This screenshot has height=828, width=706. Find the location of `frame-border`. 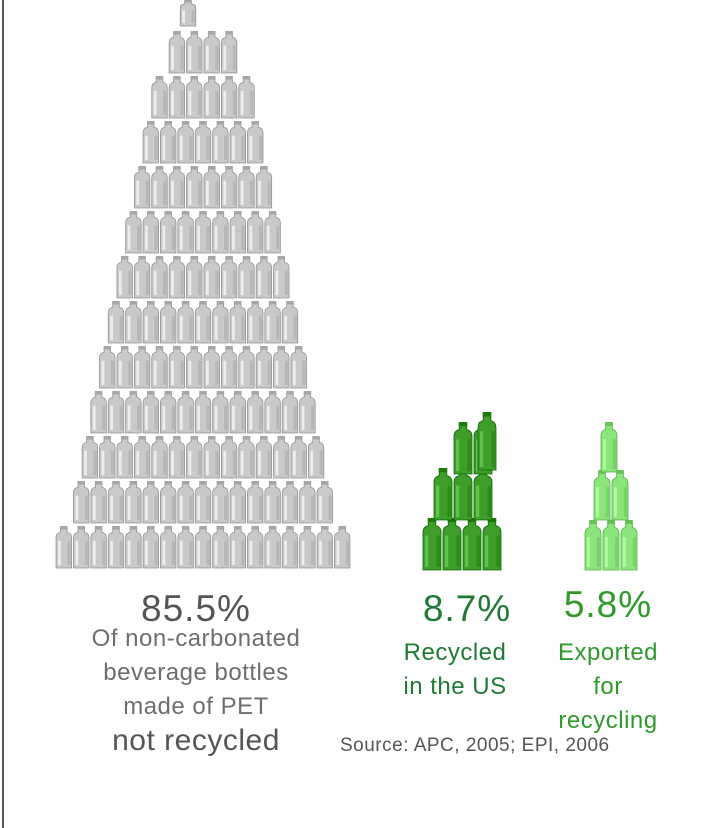

frame-border is located at coordinates (3, 414).